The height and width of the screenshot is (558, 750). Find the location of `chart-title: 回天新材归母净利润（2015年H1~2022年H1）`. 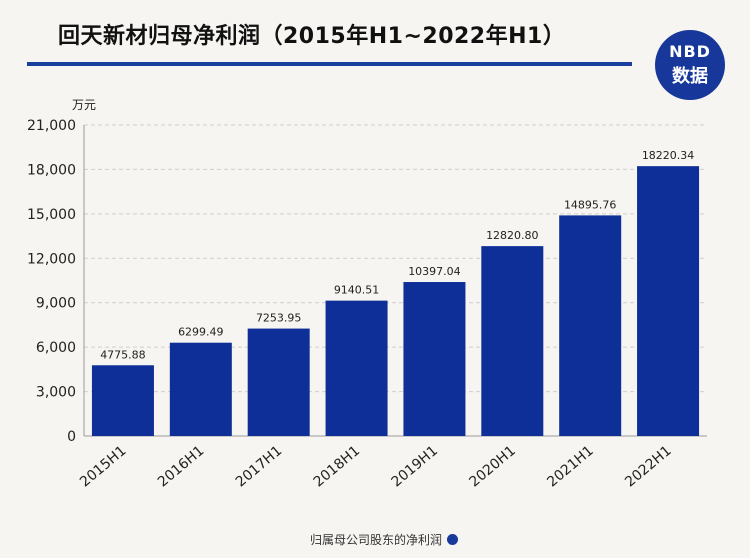

chart-title: 回天新材归母净利润（2015年H1~2022年H1） is located at coordinates (312, 36).